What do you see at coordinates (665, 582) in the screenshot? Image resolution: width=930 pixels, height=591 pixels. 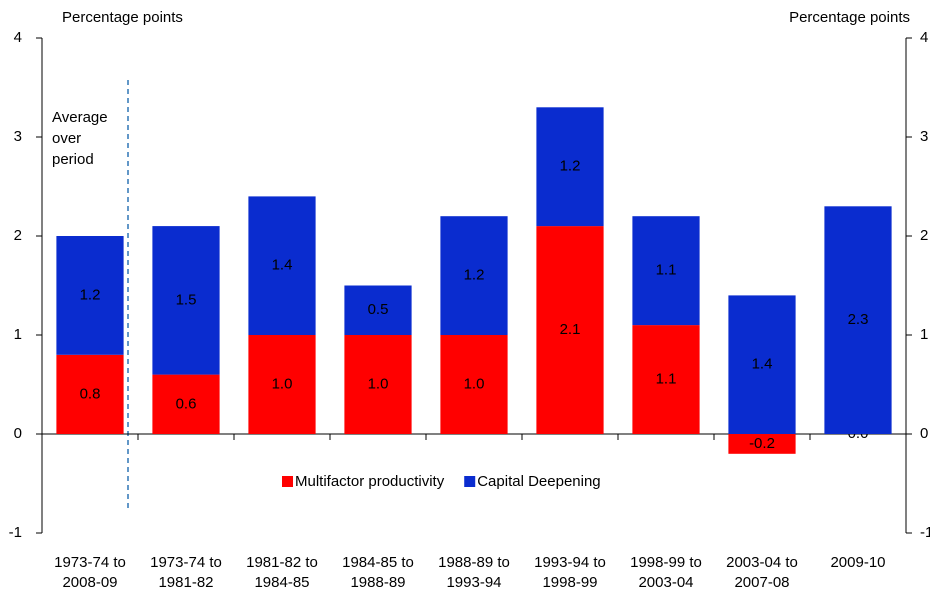 I see `x-tick-label: 2003-04` at bounding box center [665, 582].